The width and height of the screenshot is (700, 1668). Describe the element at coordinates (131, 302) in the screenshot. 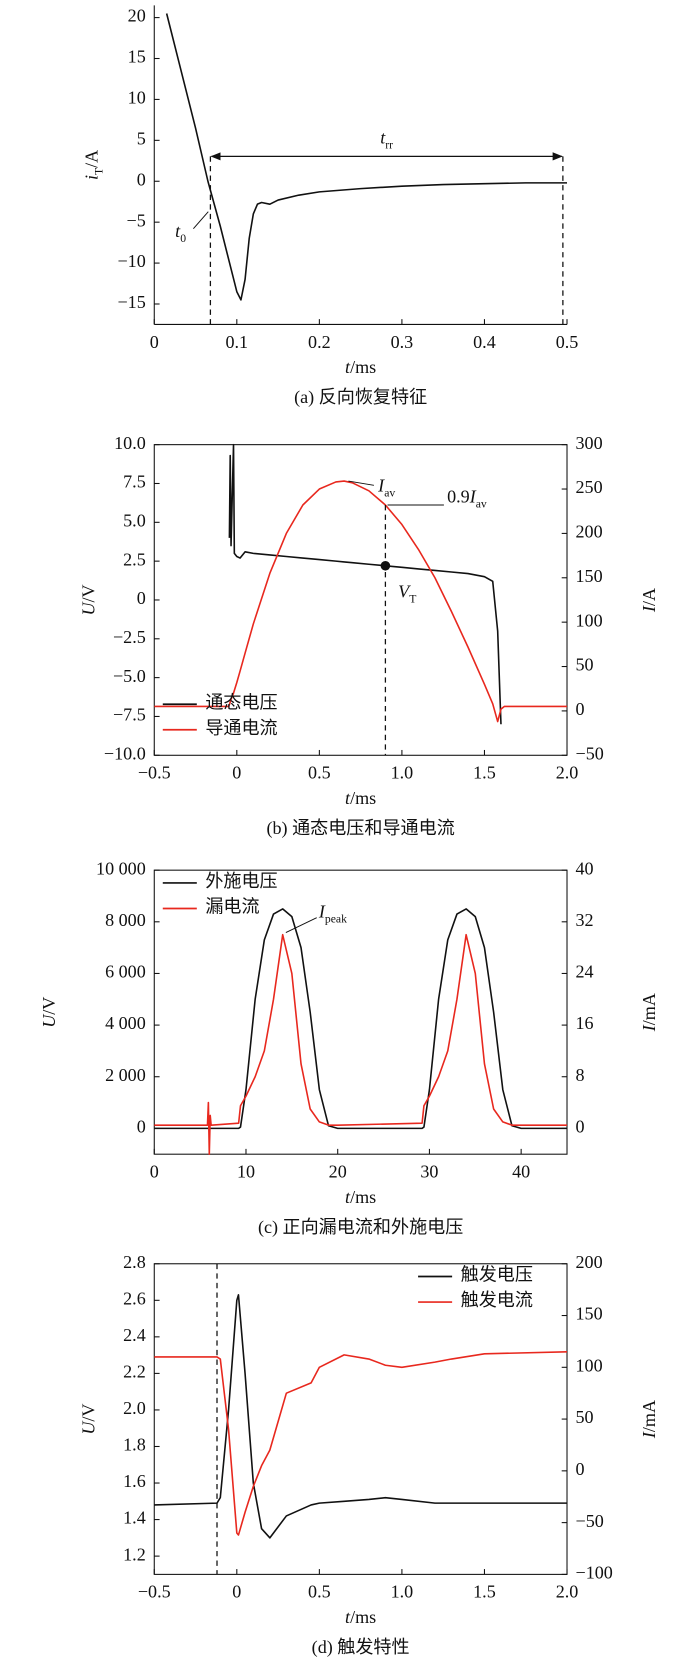

I see `y-tick-label: −15` at that location.